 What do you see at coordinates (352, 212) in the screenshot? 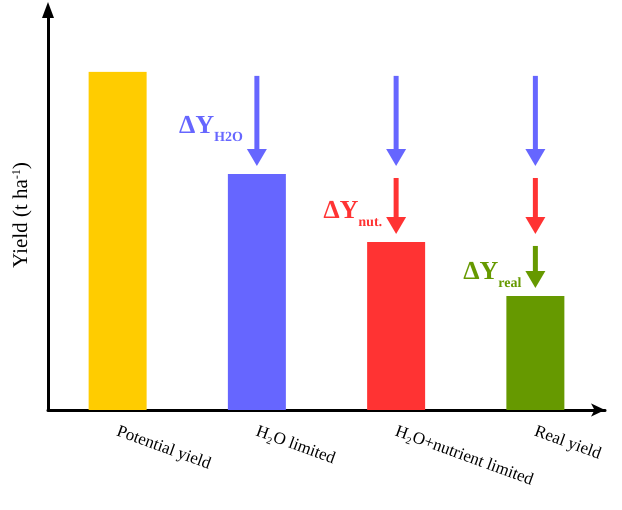
I see `annotation: ΔY$_{nut.}$` at bounding box center [352, 212].